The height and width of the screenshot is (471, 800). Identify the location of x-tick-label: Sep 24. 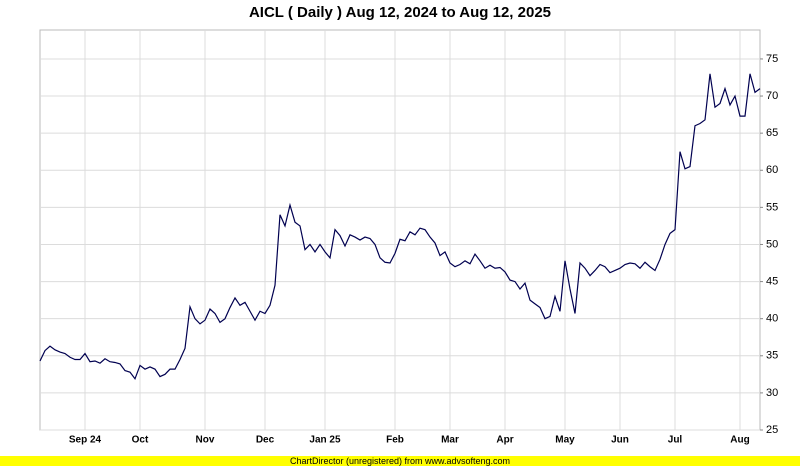
(85, 440).